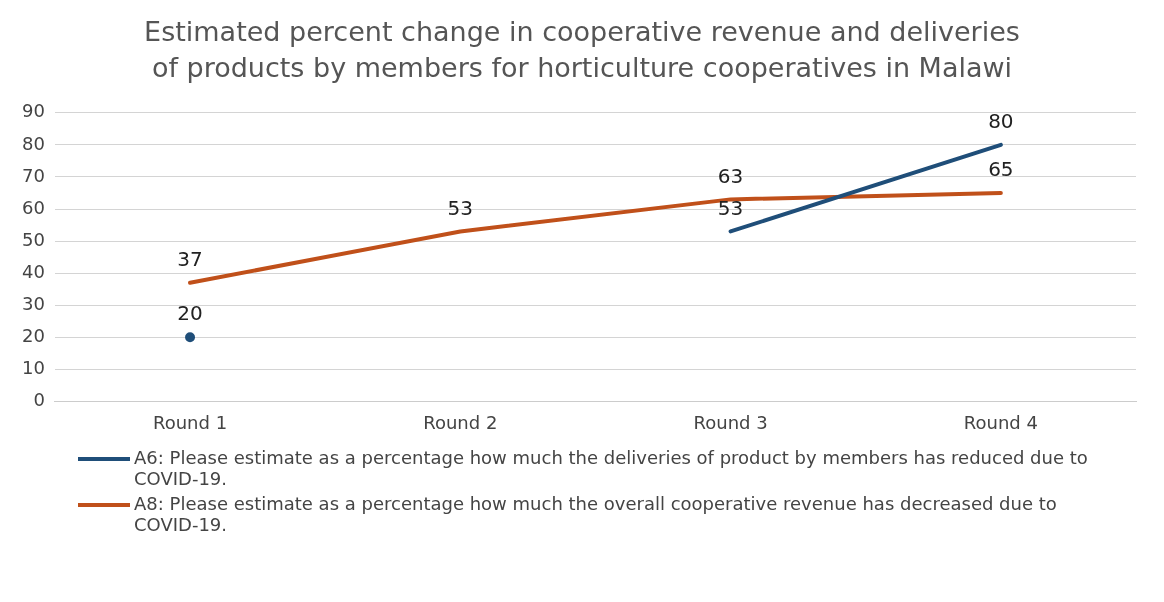 This screenshot has height=602, width=1164. Describe the element at coordinates (611, 468) in the screenshot. I see `legend-label: A6: Please estimate as a percentage how much the deliveries of product by members has reduced due to COVID-19.` at that location.